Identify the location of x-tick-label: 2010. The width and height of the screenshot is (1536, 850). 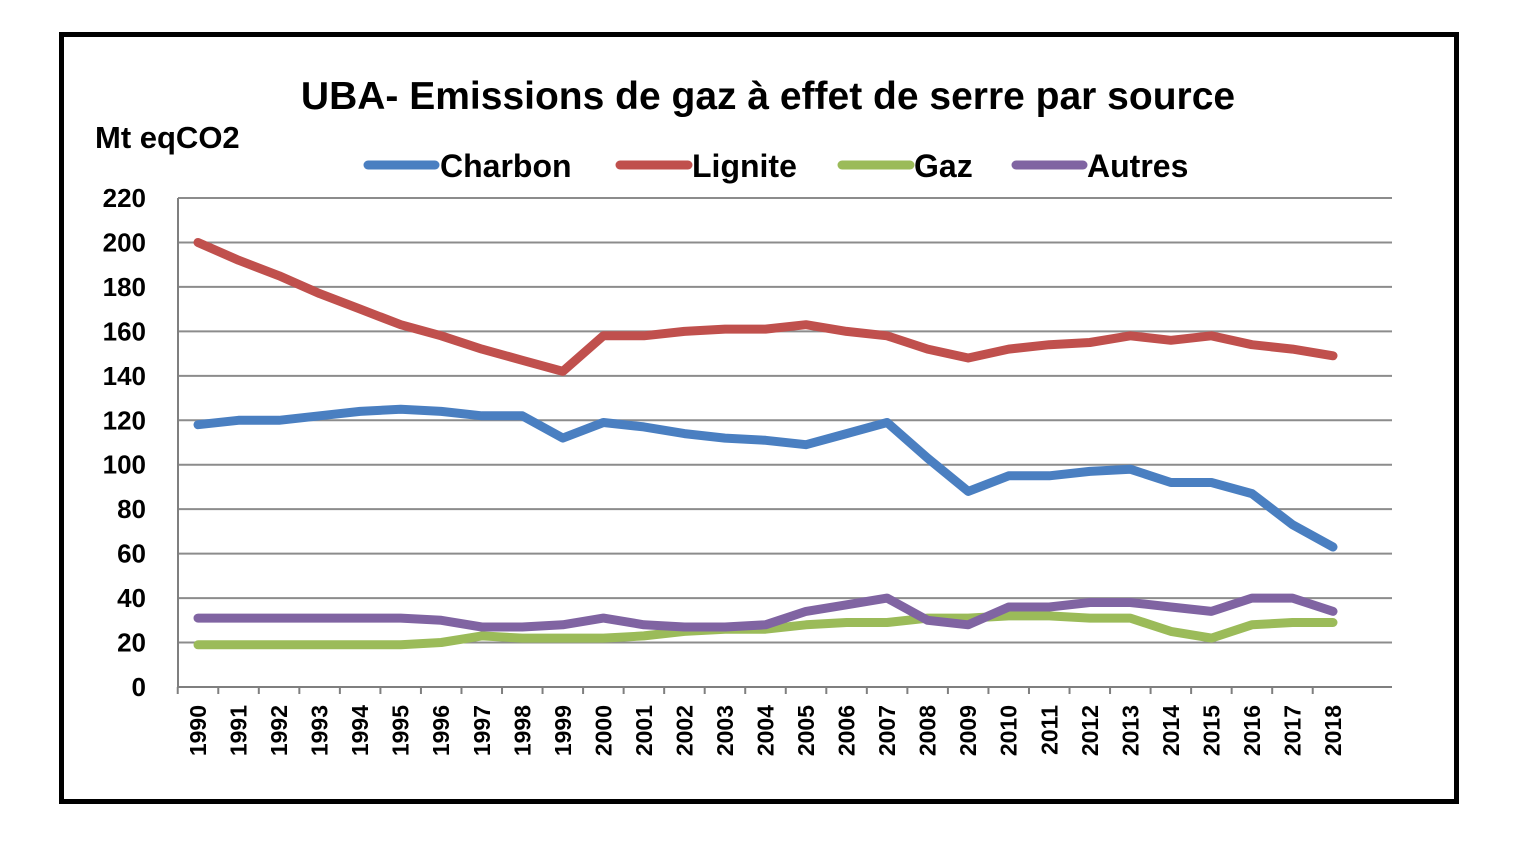
(1009, 730).